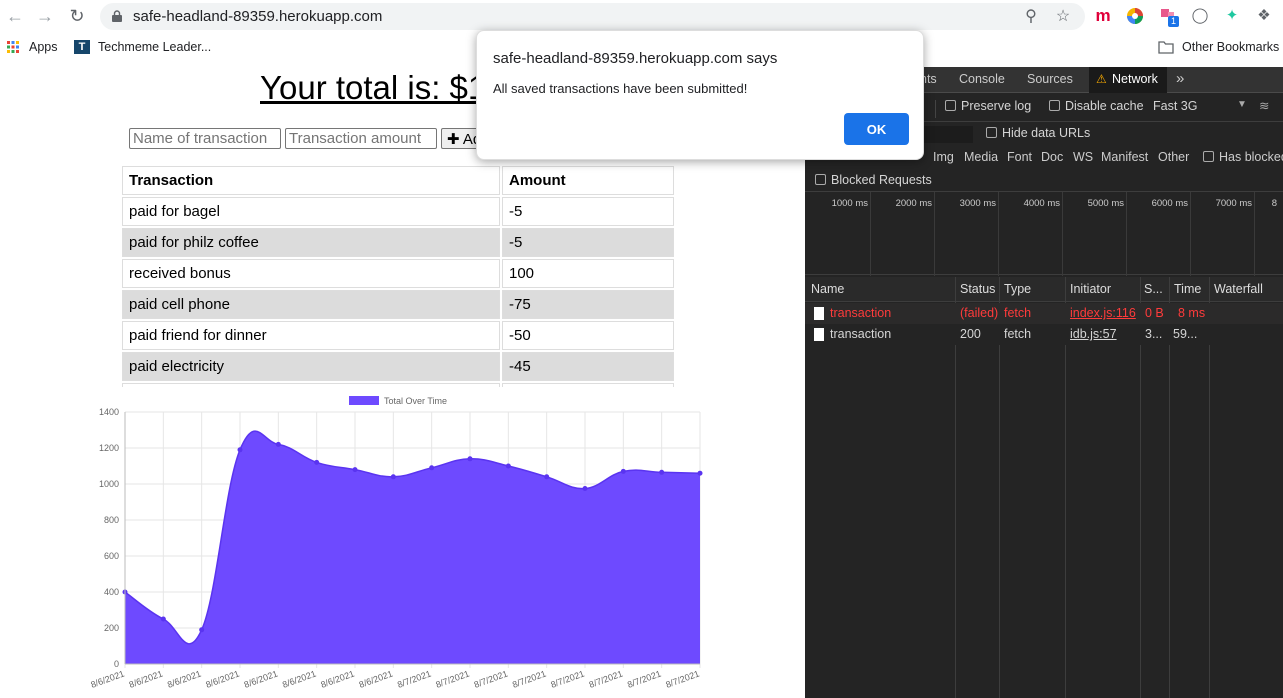 The image size is (1283, 698). Describe the element at coordinates (82, 47) in the screenshot. I see `techmeme-icon: T` at that location.